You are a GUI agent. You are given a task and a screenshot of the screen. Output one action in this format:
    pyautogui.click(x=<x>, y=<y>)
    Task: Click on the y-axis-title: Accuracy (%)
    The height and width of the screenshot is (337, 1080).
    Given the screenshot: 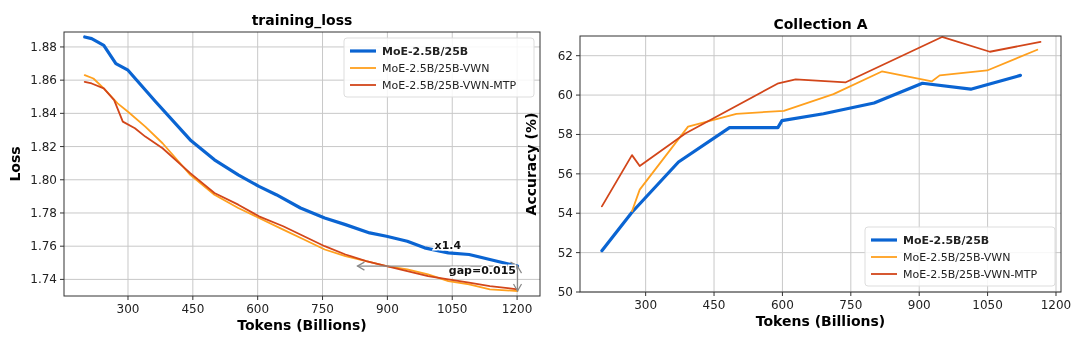 What is the action you would take?
    pyautogui.click(x=531, y=164)
    